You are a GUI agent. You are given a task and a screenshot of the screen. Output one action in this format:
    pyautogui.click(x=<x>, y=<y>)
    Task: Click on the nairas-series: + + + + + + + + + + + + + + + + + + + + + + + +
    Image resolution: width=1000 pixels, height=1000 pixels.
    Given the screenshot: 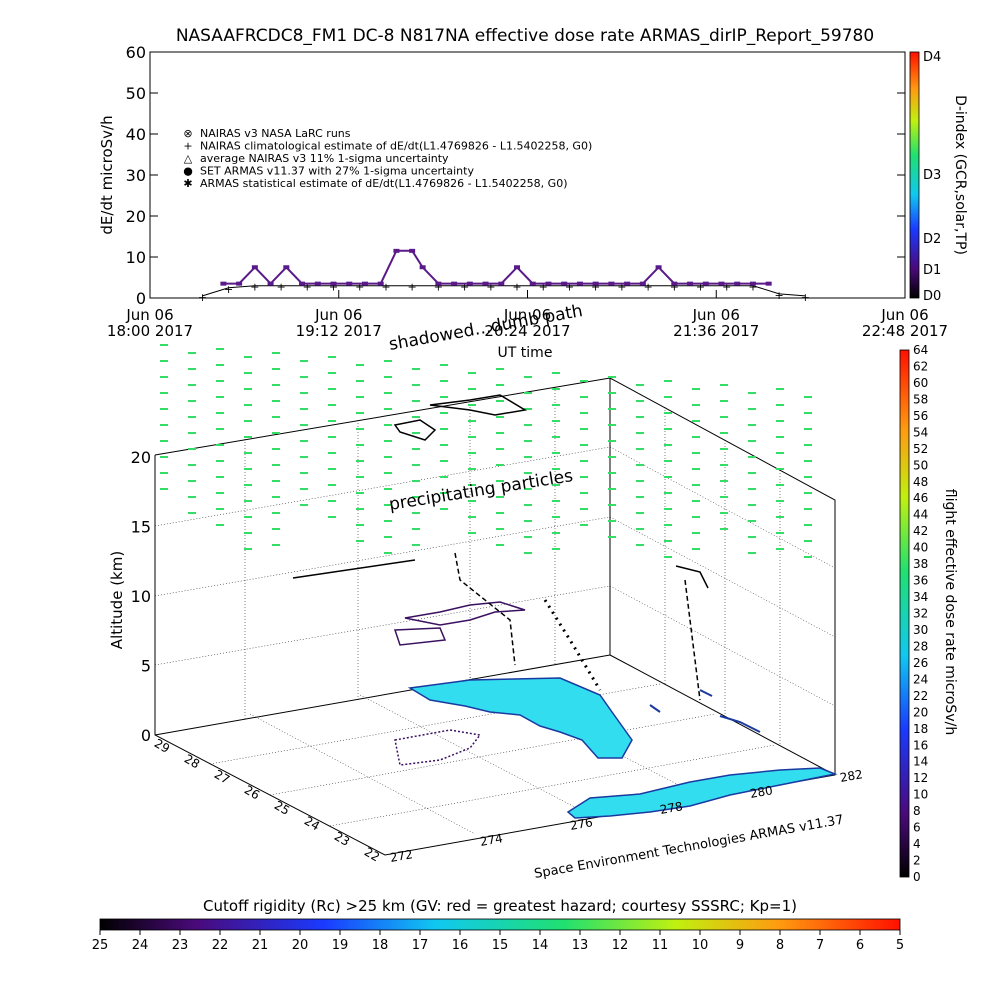 What is the action you would take?
    pyautogui.click(x=504, y=292)
    